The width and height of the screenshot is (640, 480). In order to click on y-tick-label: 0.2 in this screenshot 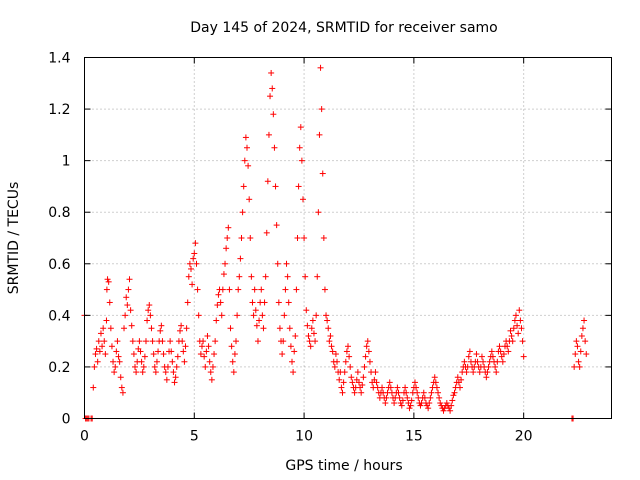, I will do `click(59, 368)`.